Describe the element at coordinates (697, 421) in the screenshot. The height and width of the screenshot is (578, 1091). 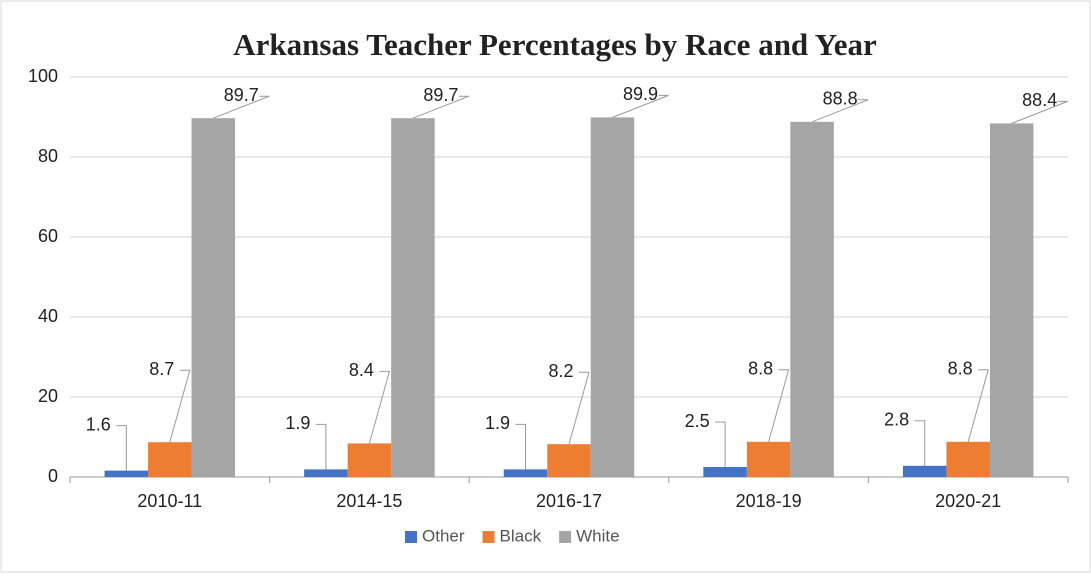
I see `data-label: 2.5` at that location.